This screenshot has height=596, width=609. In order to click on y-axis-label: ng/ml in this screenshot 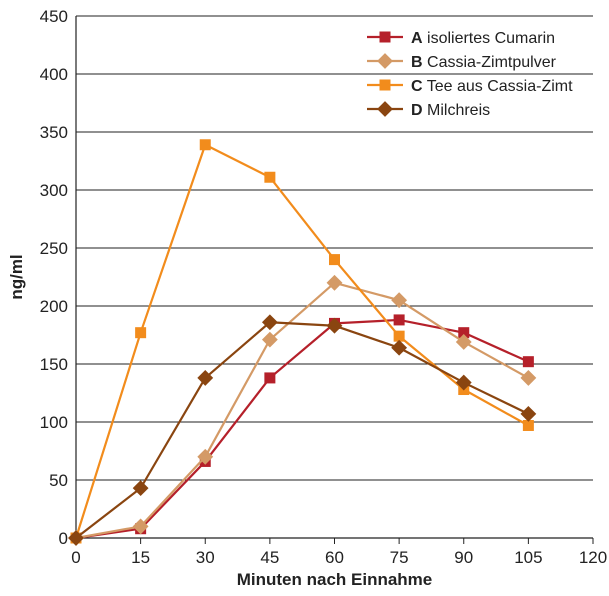, I will do `click(16, 276)`.